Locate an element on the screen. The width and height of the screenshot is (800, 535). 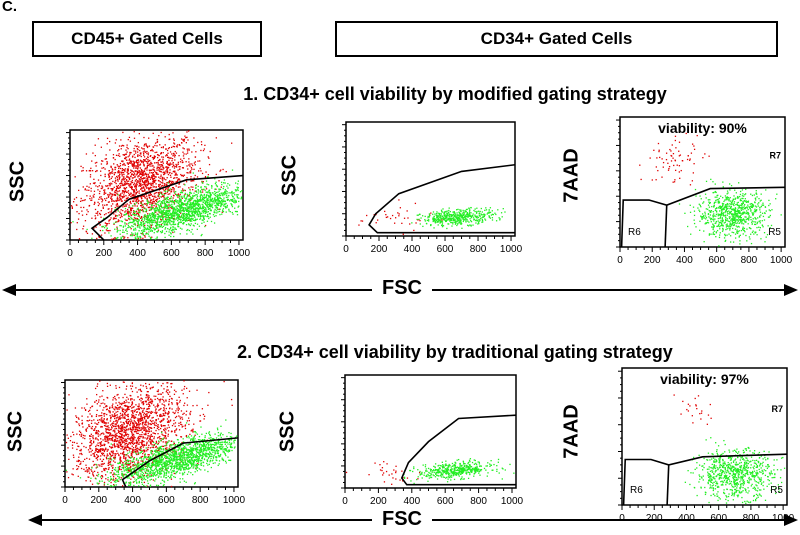
r7-label: R7 is located at coordinates (775, 156).